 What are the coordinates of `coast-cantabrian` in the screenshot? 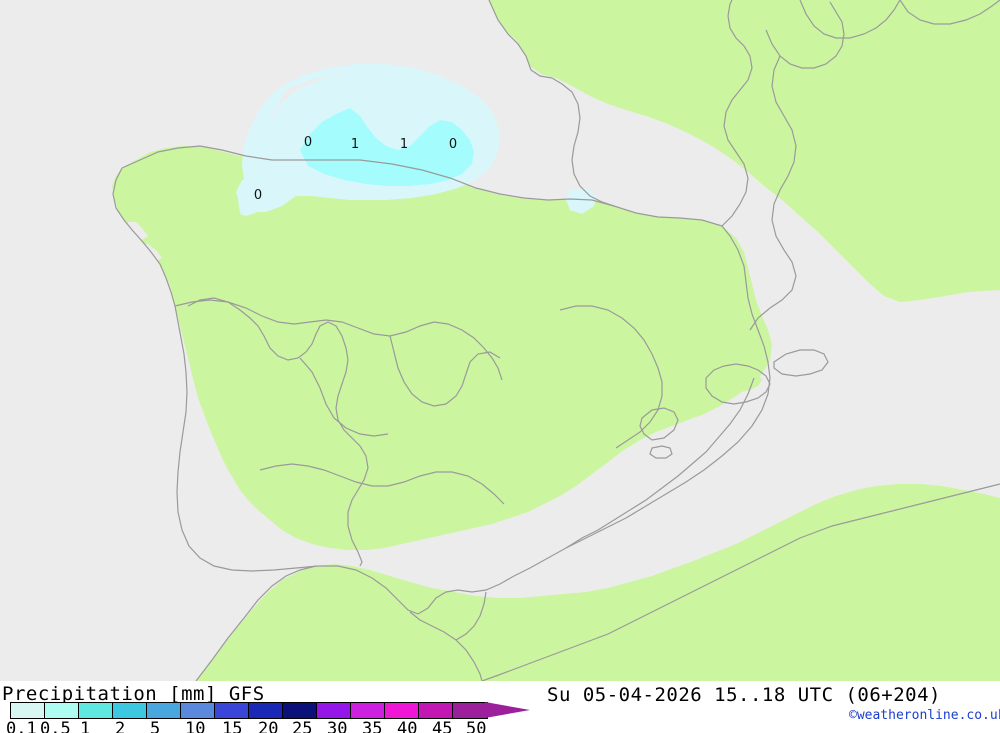 It's located at (422, 186).